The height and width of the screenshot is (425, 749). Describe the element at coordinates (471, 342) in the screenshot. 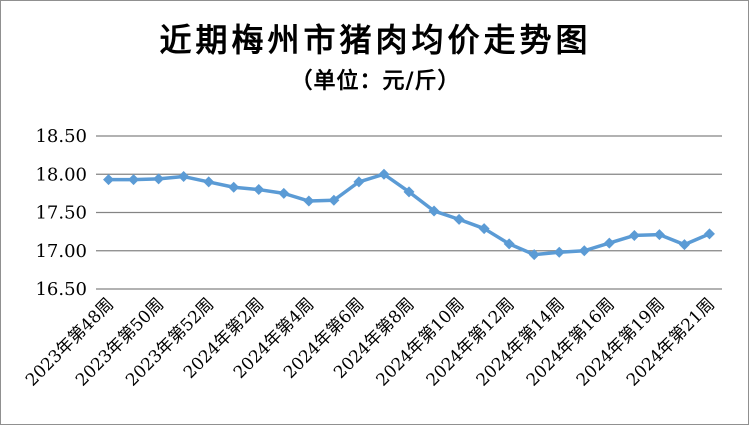

I see `x-axis-tick-label: 2024年第12周` at that location.